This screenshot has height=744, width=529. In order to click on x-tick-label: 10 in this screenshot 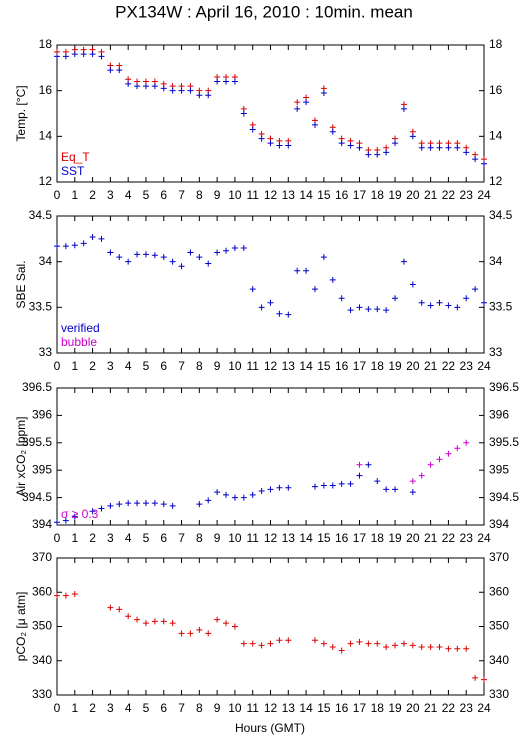, I will do `click(235, 708)`.